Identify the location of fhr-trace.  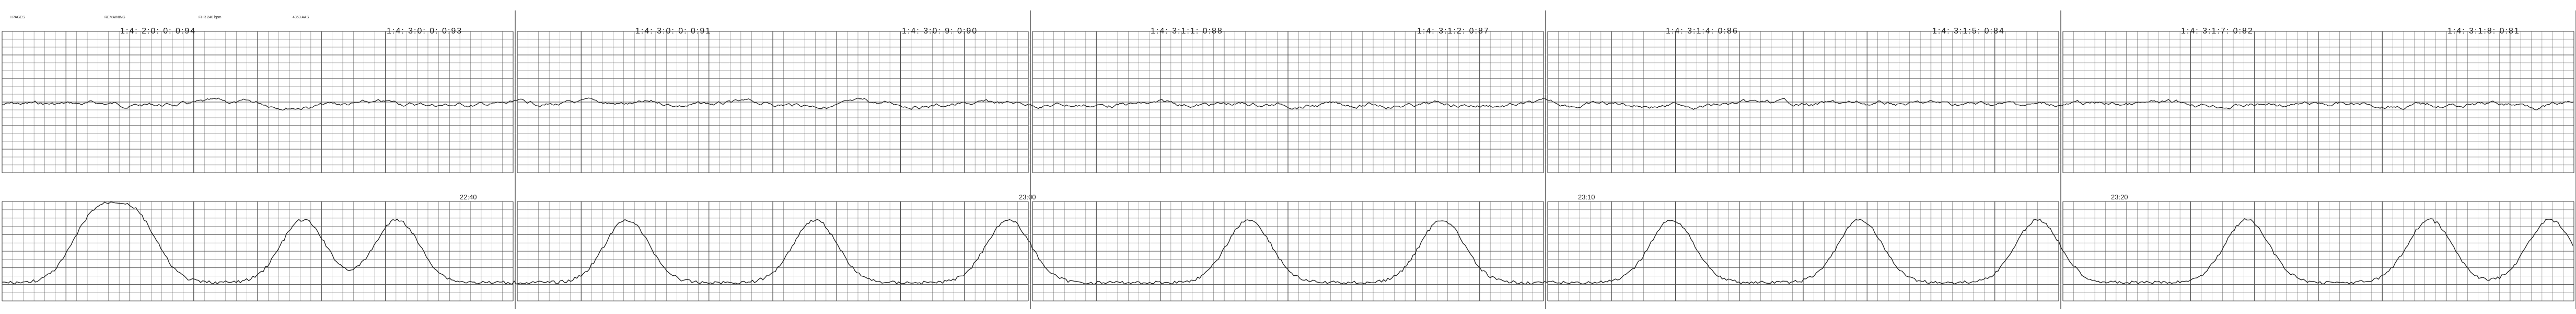
(1287, 104).